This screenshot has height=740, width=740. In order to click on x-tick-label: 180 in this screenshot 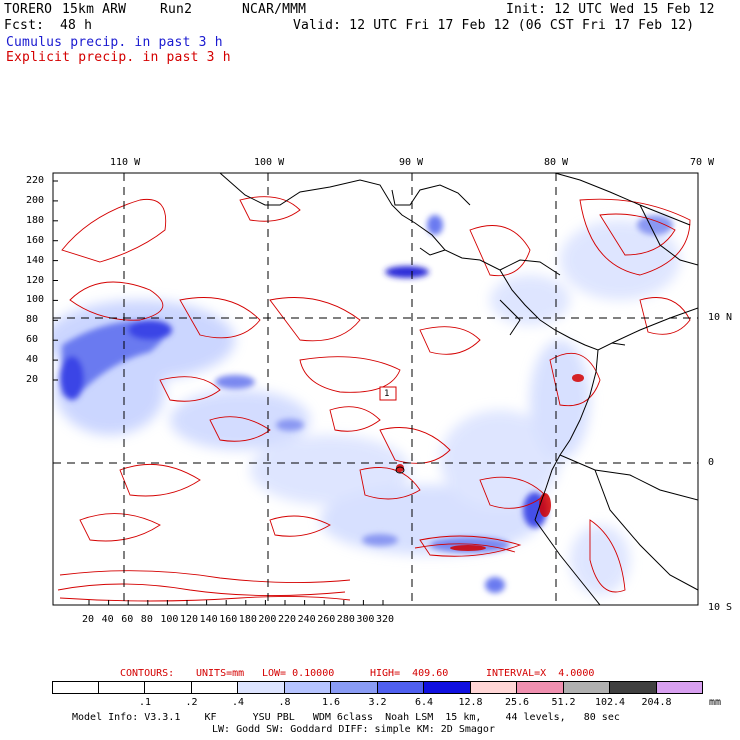, I will do `click(247, 619)`.